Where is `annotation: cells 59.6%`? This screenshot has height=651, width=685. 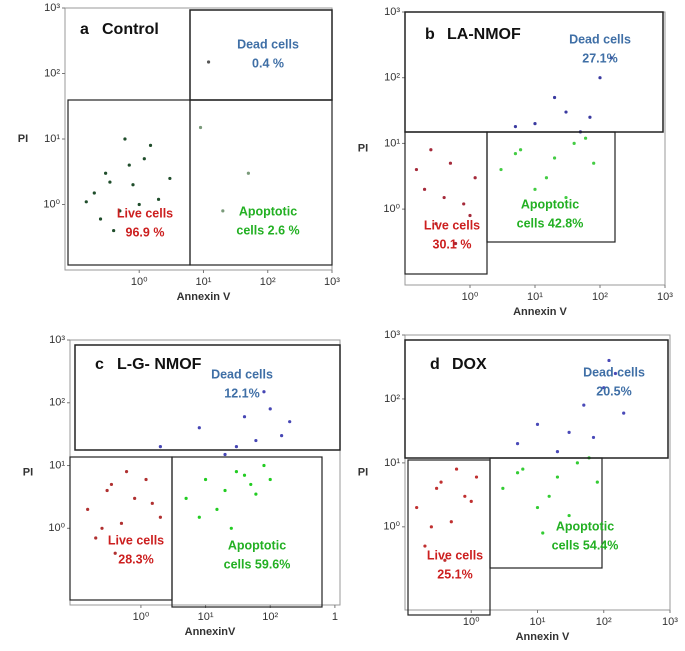 annotation: cells 59.6% is located at coordinates (257, 564).